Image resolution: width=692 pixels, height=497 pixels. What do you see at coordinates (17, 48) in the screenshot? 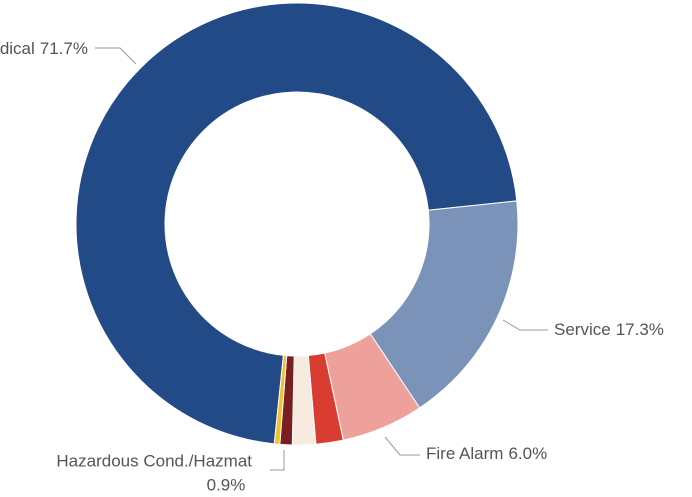
I see `slice-category: Medical` at bounding box center [17, 48].